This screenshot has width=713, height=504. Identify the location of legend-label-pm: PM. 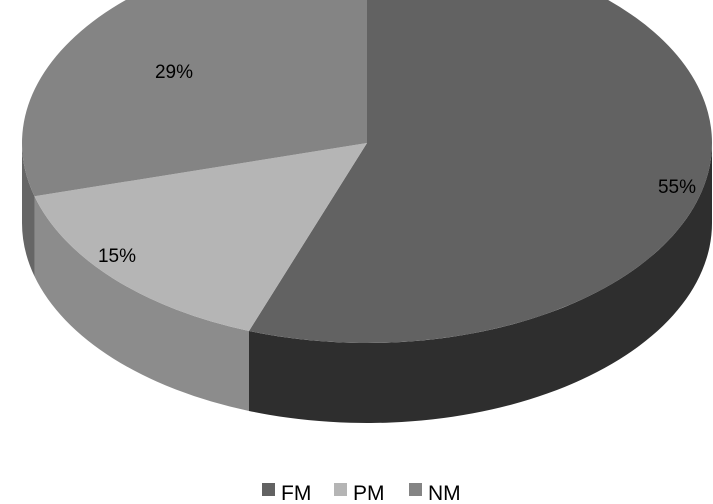
(369, 493).